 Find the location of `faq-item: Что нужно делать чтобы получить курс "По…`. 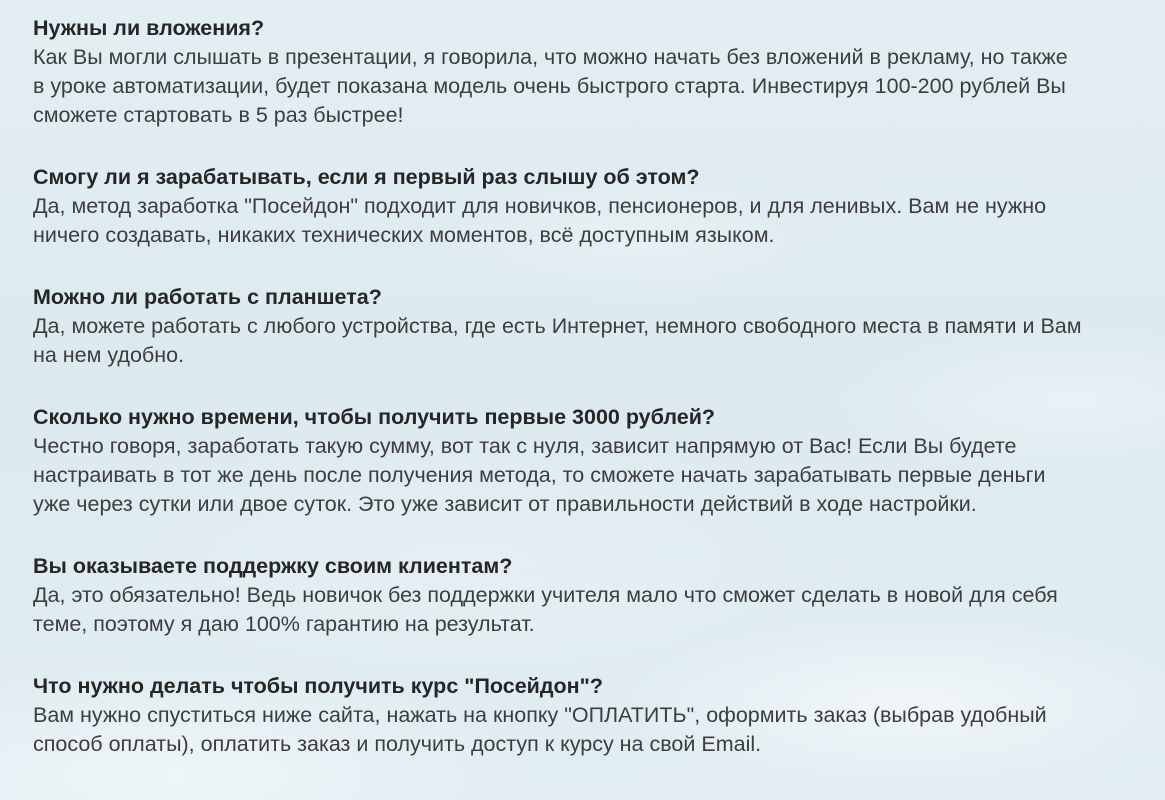

faq-item: Что нужно делать чтобы получить курс "По… is located at coordinates (558, 715).